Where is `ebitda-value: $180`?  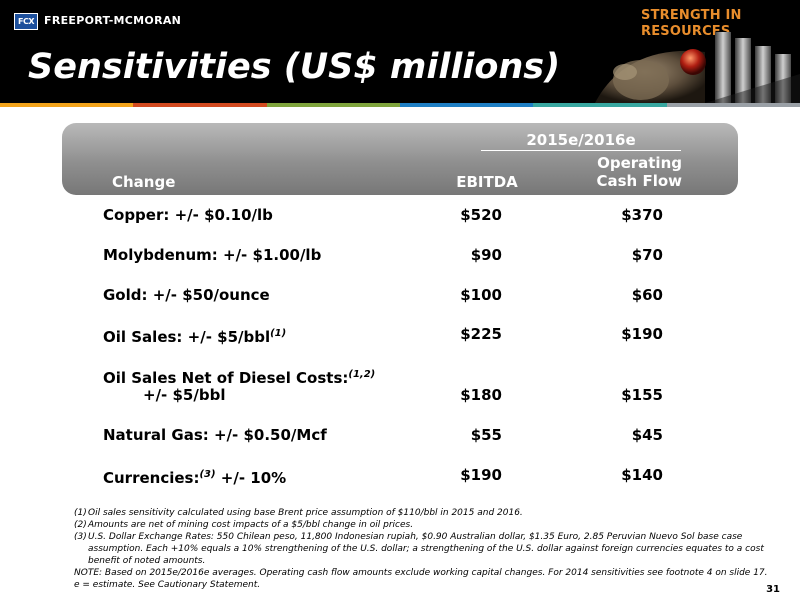
ebitda-value: $180 is located at coordinates (481, 395).